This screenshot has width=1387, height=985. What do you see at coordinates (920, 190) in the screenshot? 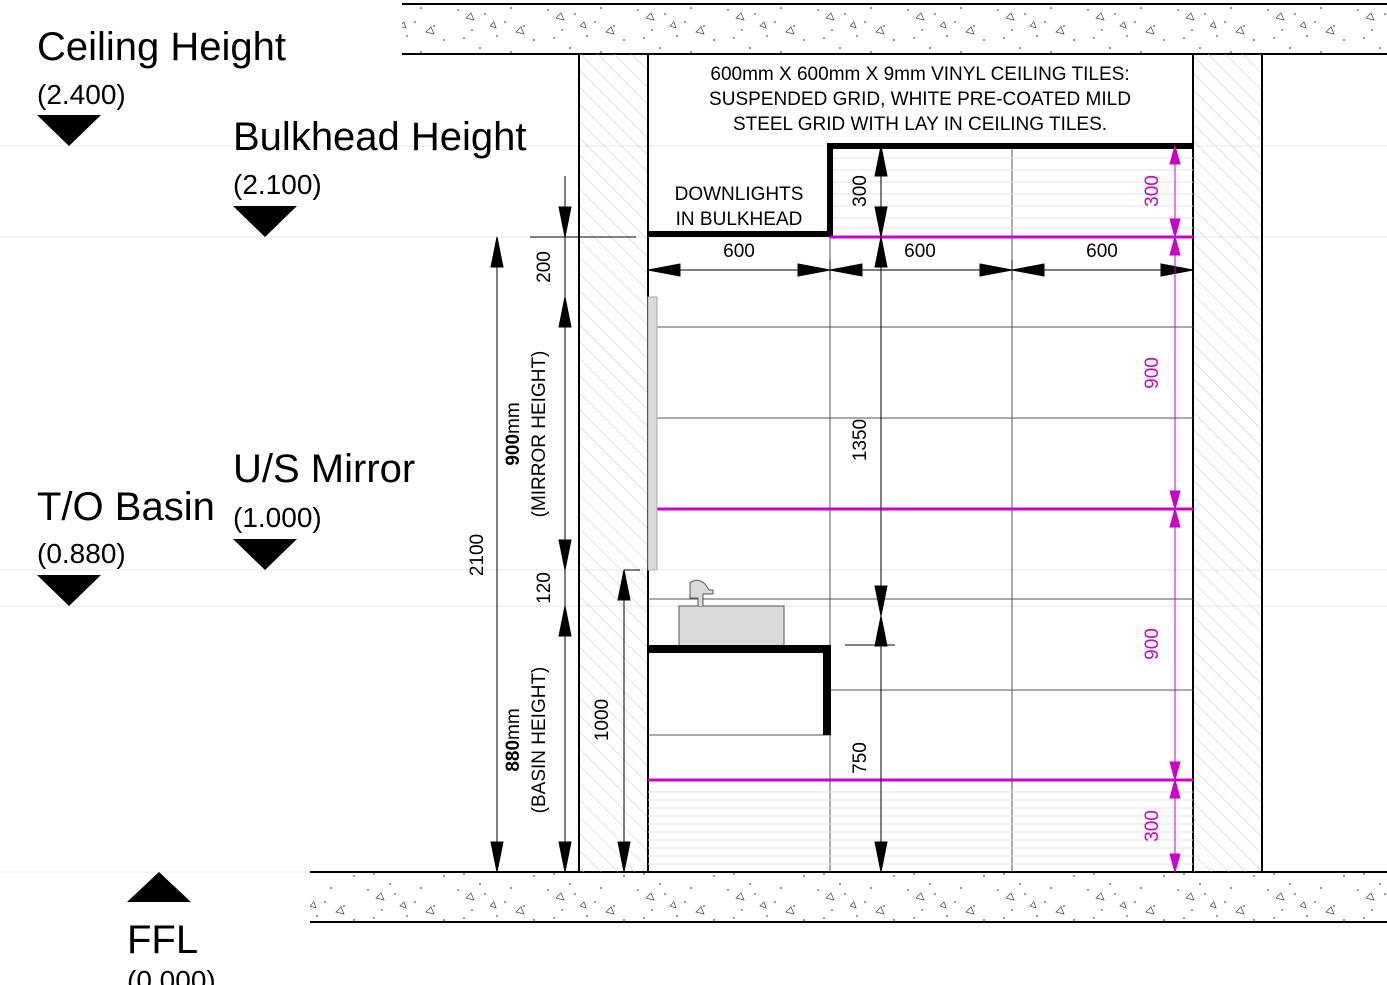
I see `bulkhead` at bounding box center [920, 190].